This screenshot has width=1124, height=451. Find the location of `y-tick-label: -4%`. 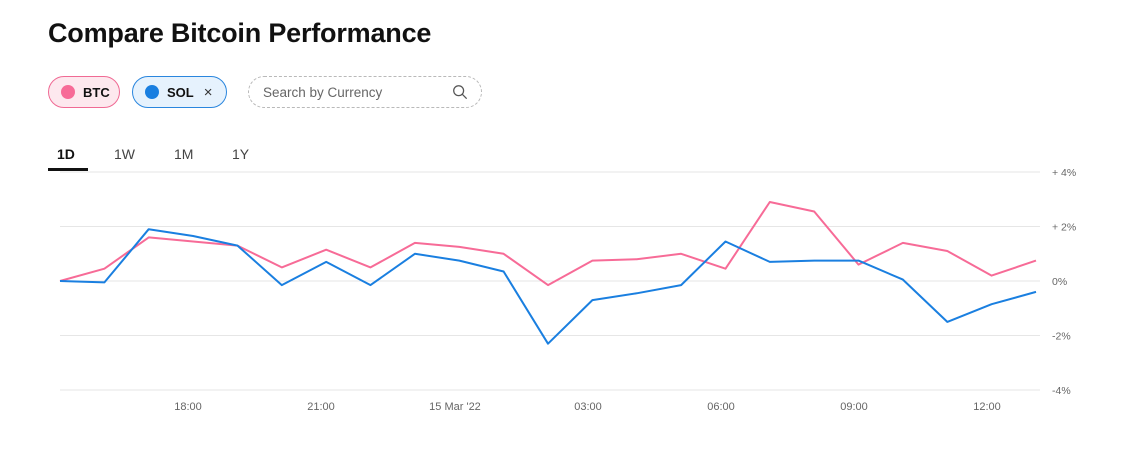

y-tick-label: -4% is located at coordinates (1061, 391).